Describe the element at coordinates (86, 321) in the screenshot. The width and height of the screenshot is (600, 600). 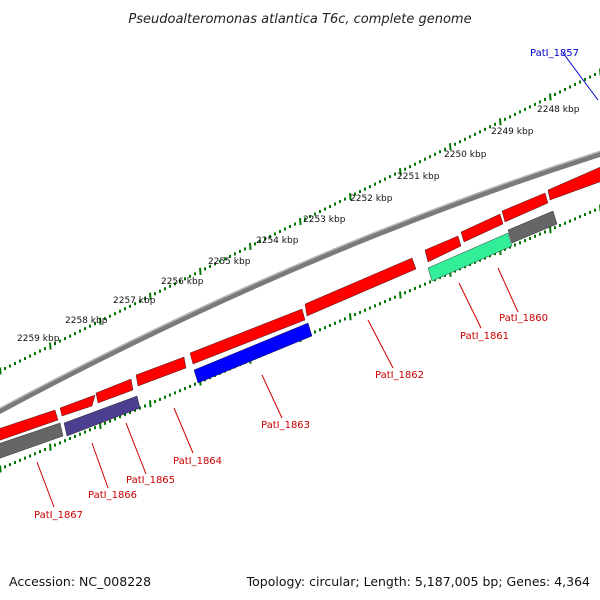
I see `ruler-label: 2258 kbp` at that location.